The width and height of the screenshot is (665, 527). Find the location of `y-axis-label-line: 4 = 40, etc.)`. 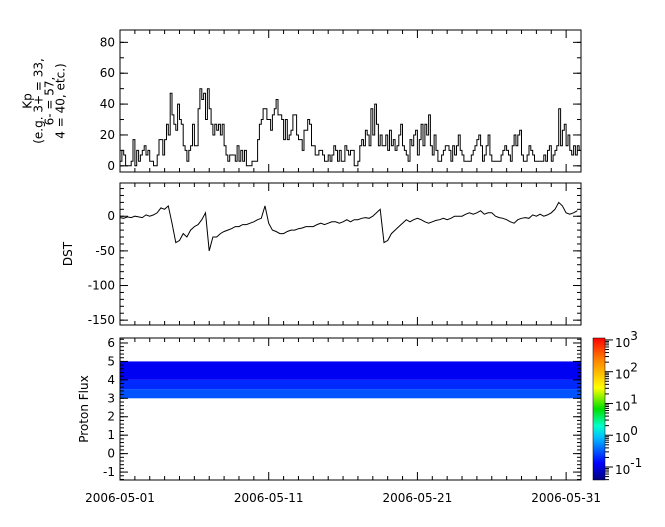

y-axis-label-line: 4 = 40, etc.) is located at coordinates (61, 100).